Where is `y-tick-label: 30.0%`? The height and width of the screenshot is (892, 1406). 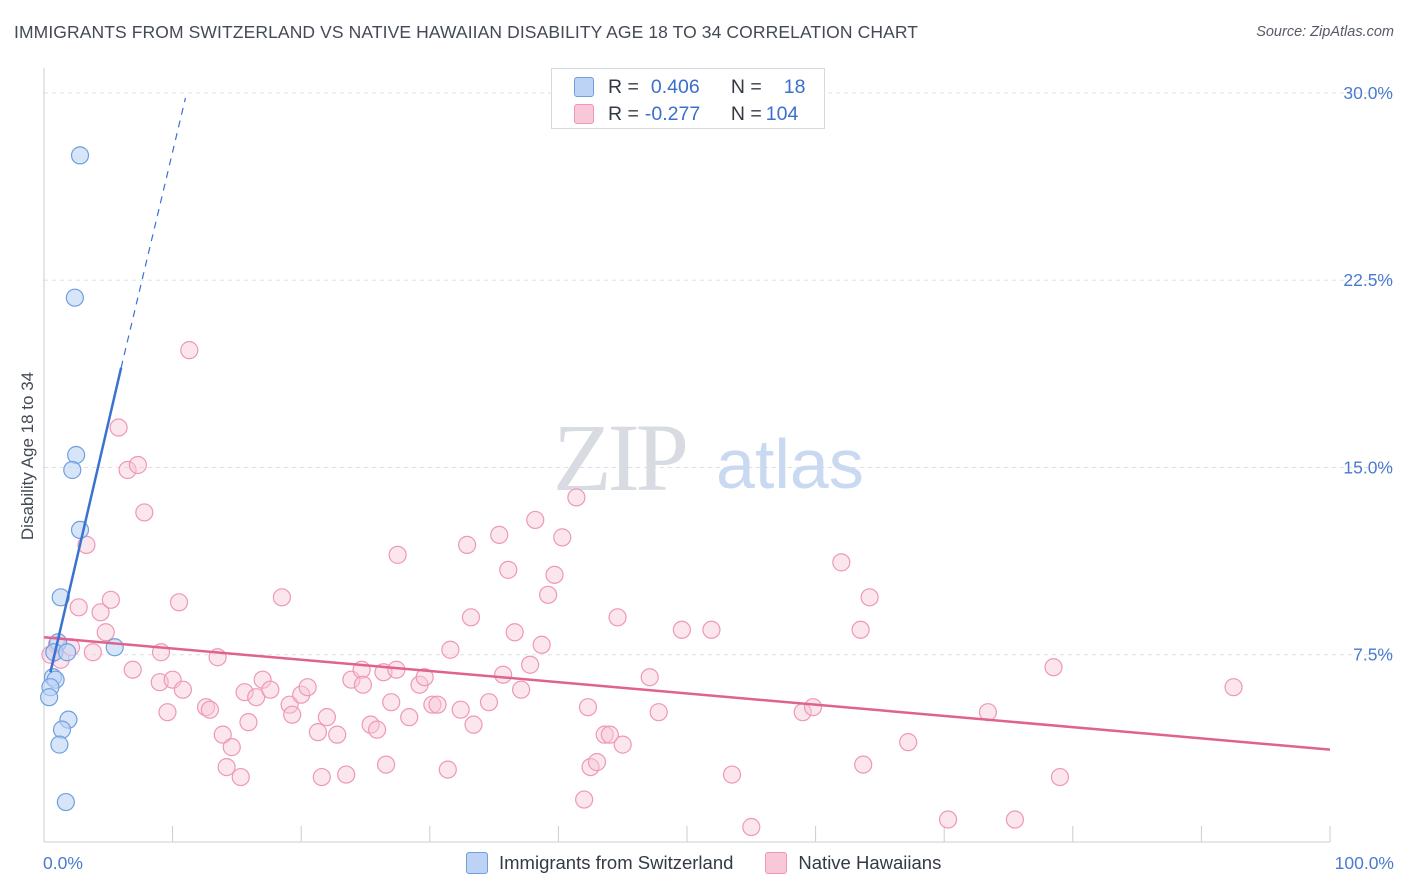 y-tick-label: 30.0% is located at coordinates (1368, 93).